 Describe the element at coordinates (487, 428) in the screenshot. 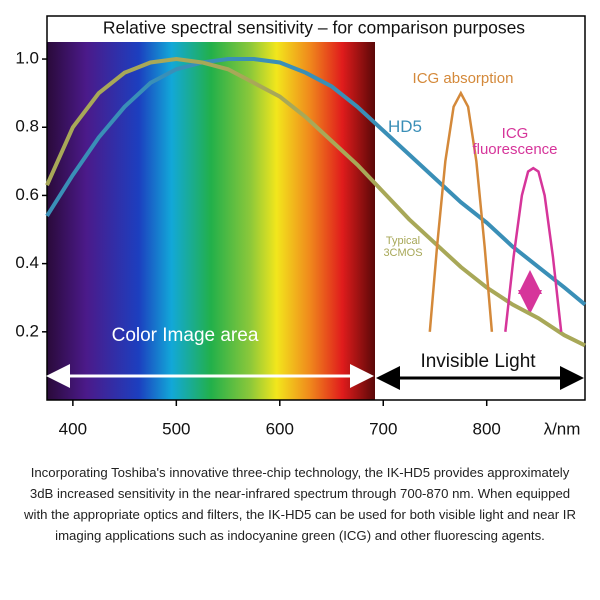

I see `x-tick-label: 800` at that location.